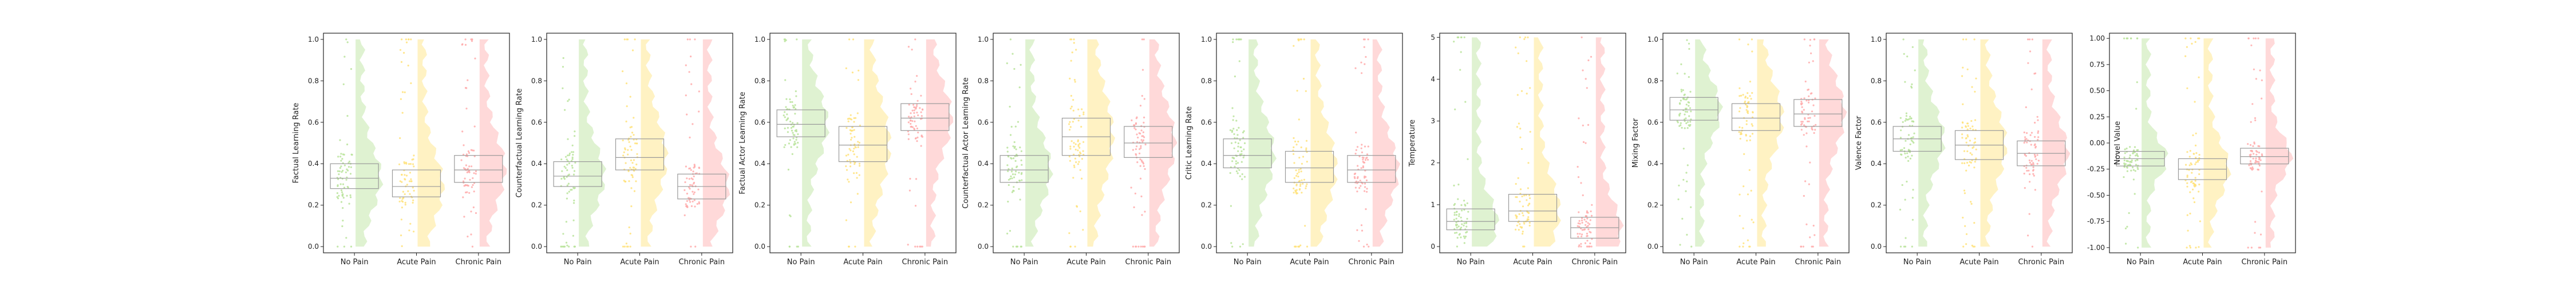 The width and height of the screenshot is (2576, 286). I want to click on y-tick-label: 0.8, so click(1652, 81).